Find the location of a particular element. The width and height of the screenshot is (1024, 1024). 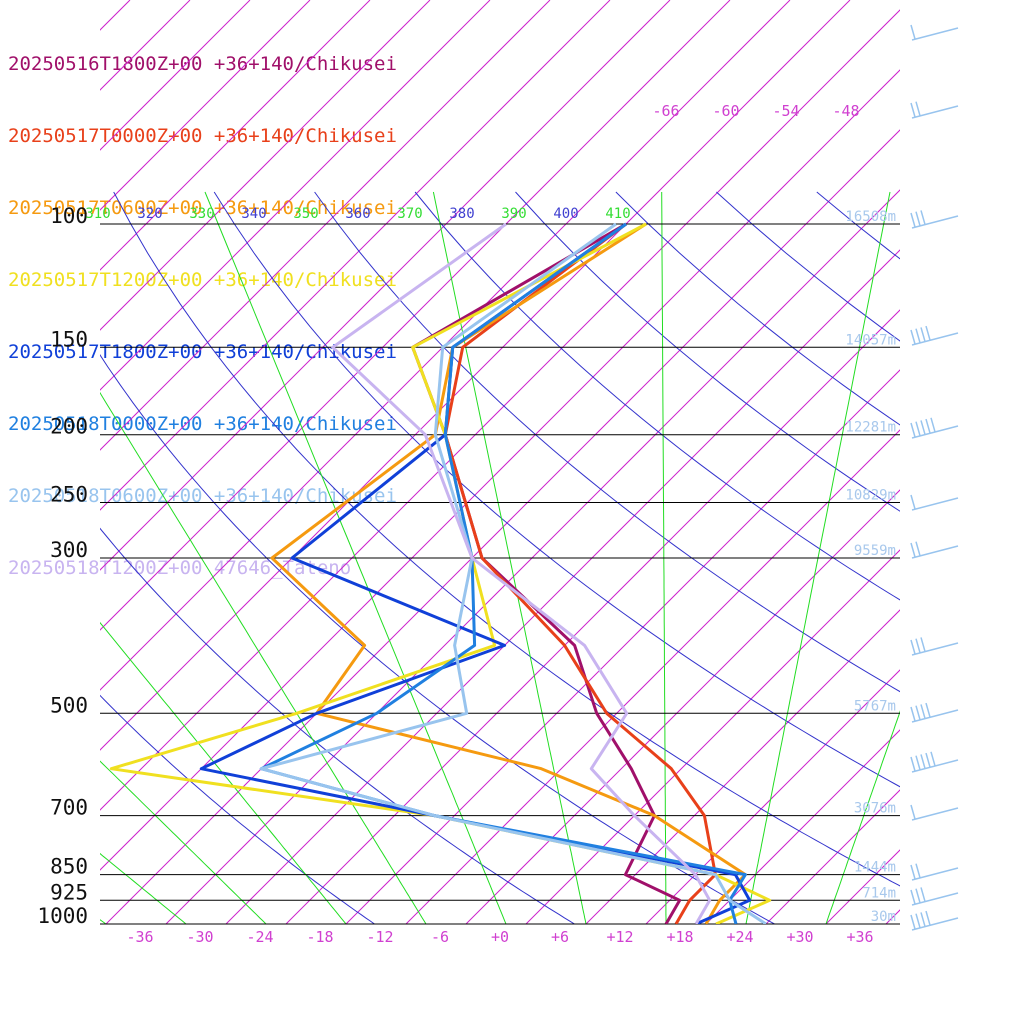

height-label: 16508m is located at coordinates (870, 217).